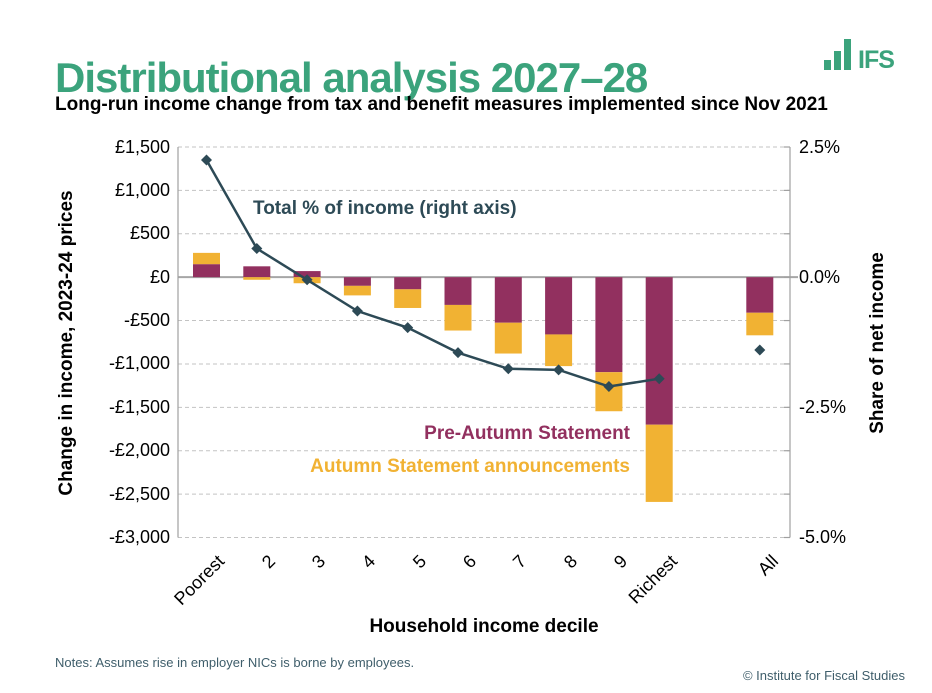 The image size is (932, 693). I want to click on copyright-text: © Institute for Fiscal Studies, so click(823, 675).